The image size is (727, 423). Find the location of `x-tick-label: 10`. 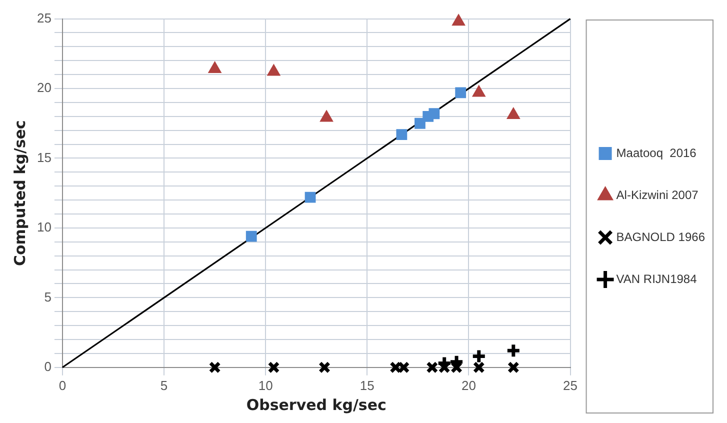

x-tick-label: 10 is located at coordinates (265, 385).